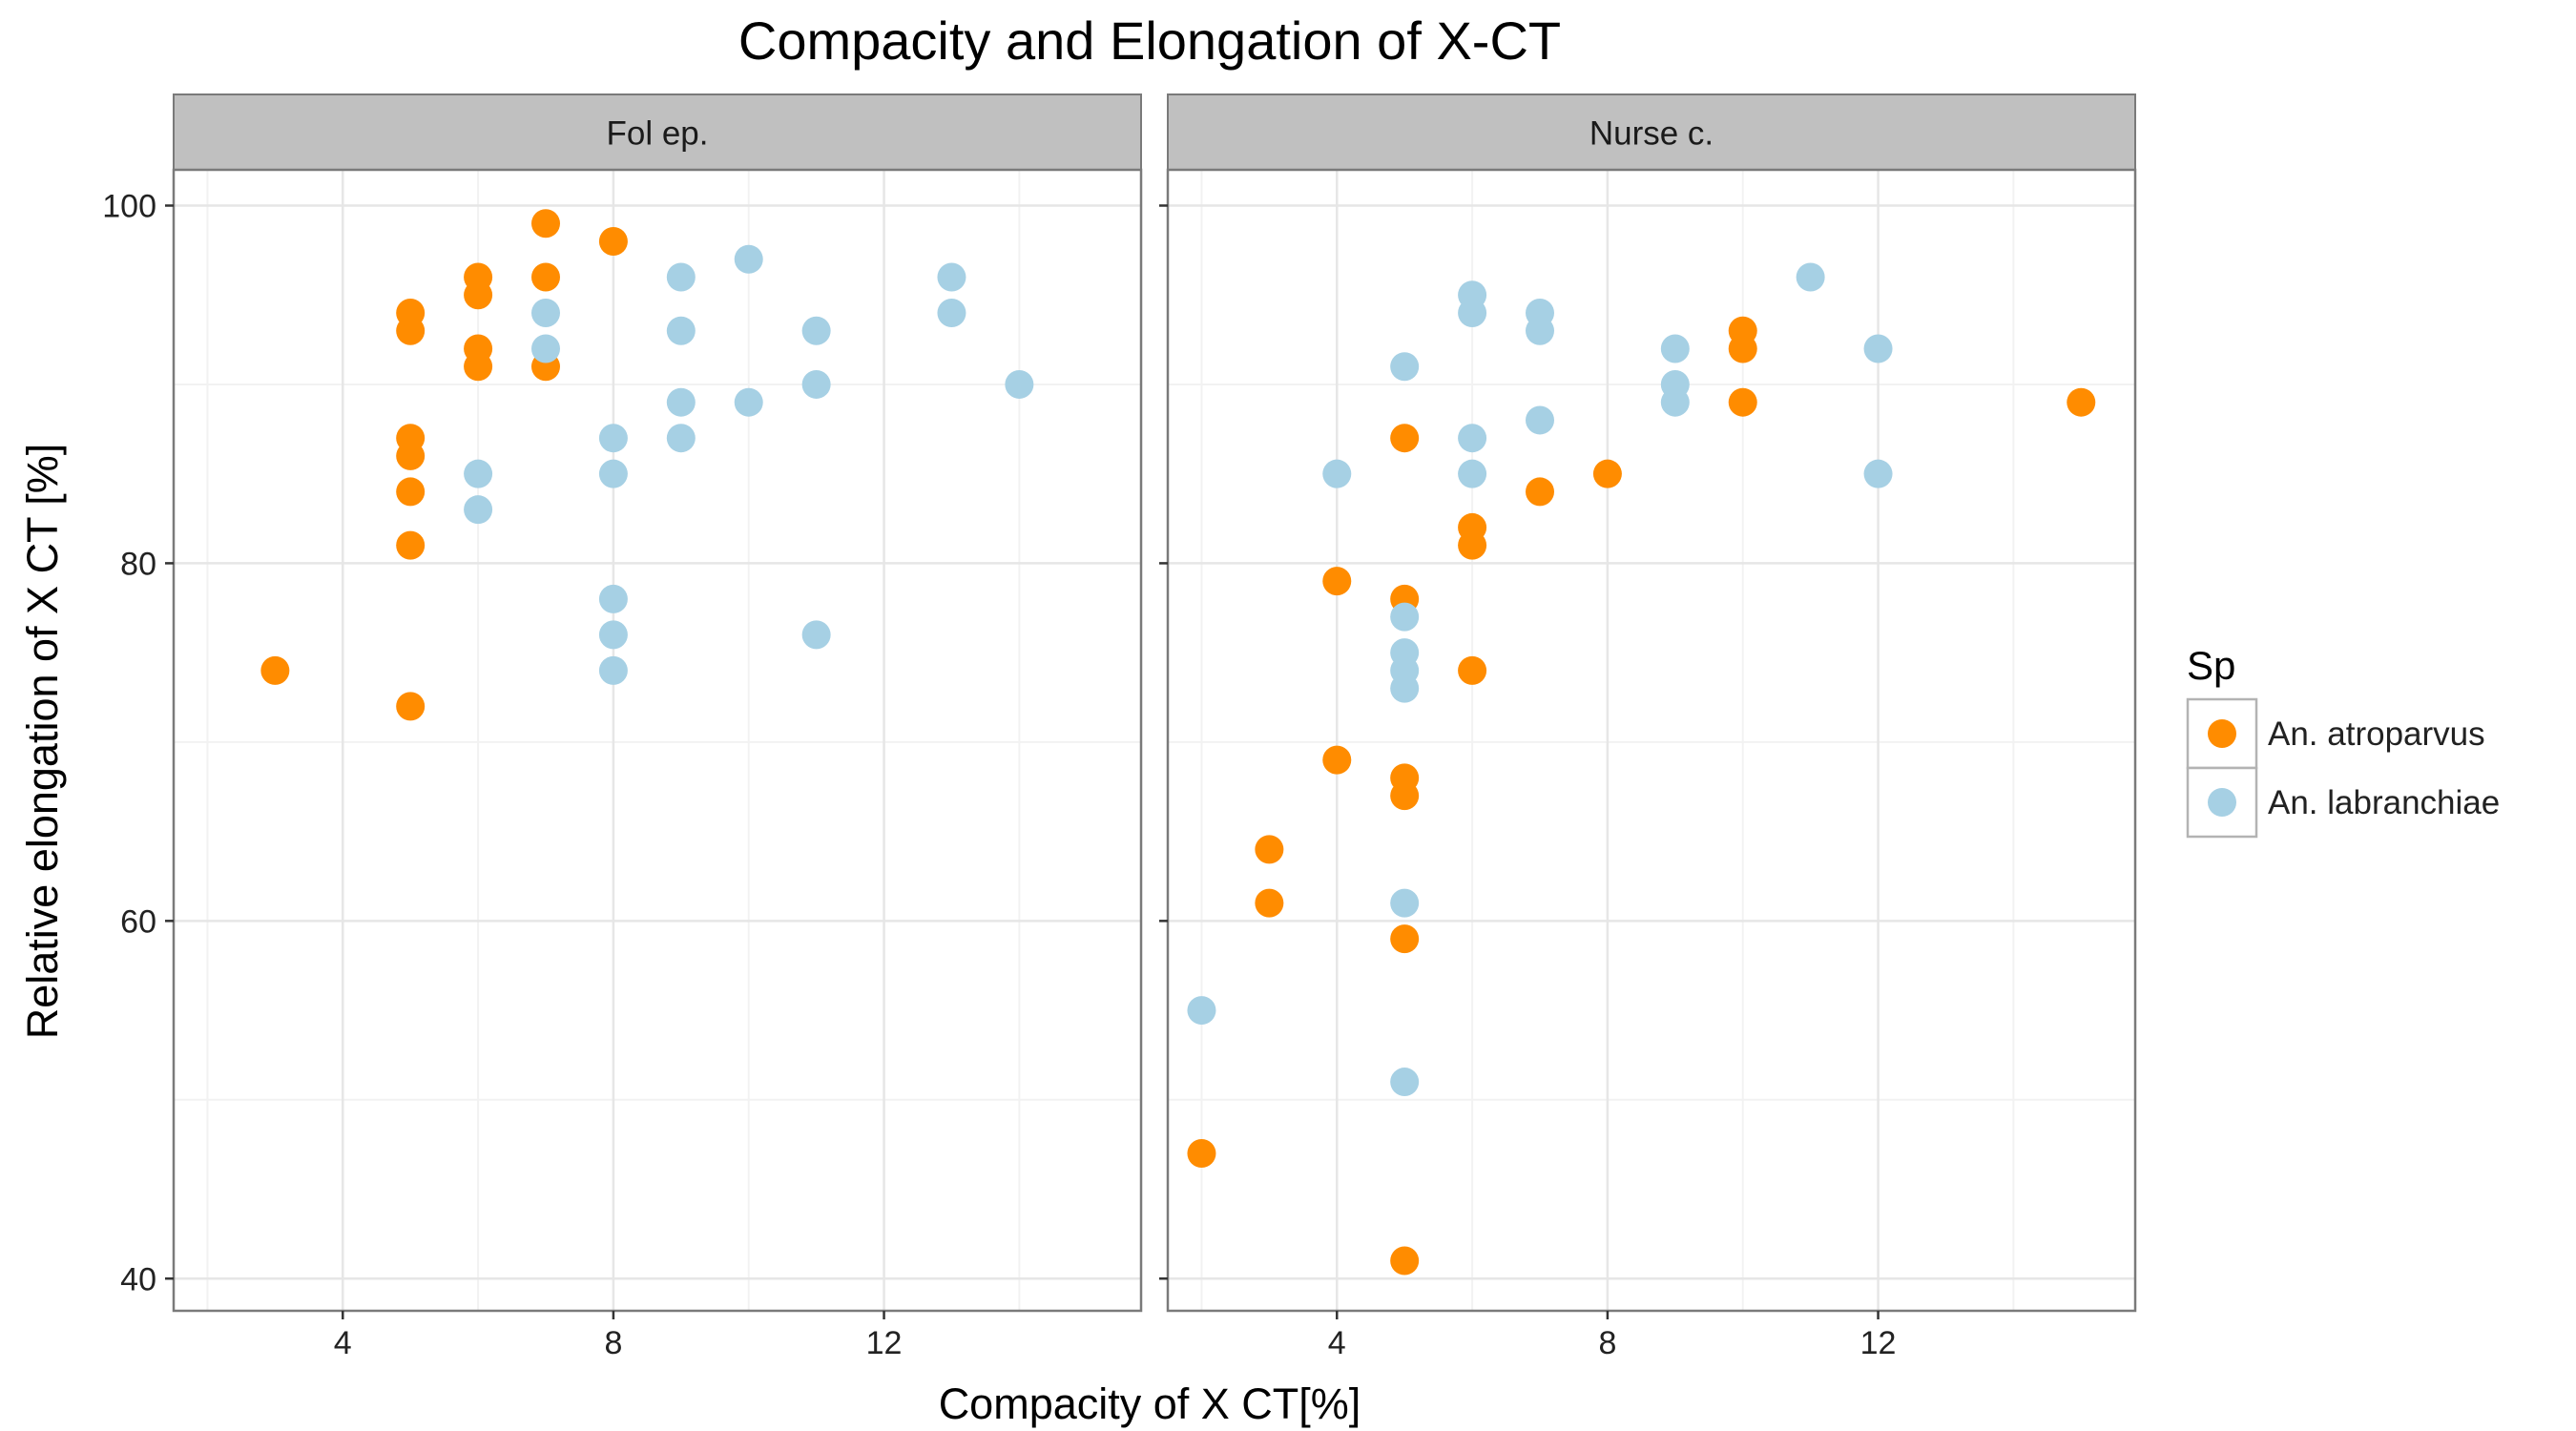  I want to click on legend-item-an-atroparvus: An. atroparvus, so click(2335, 733).